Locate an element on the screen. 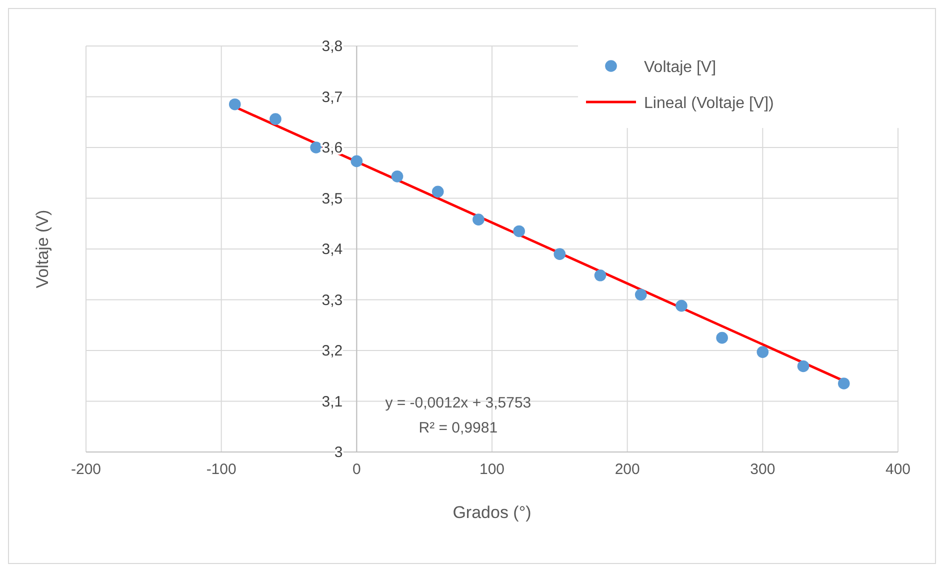 The image size is (944, 572). y-tick-label: 3 is located at coordinates (338, 452).